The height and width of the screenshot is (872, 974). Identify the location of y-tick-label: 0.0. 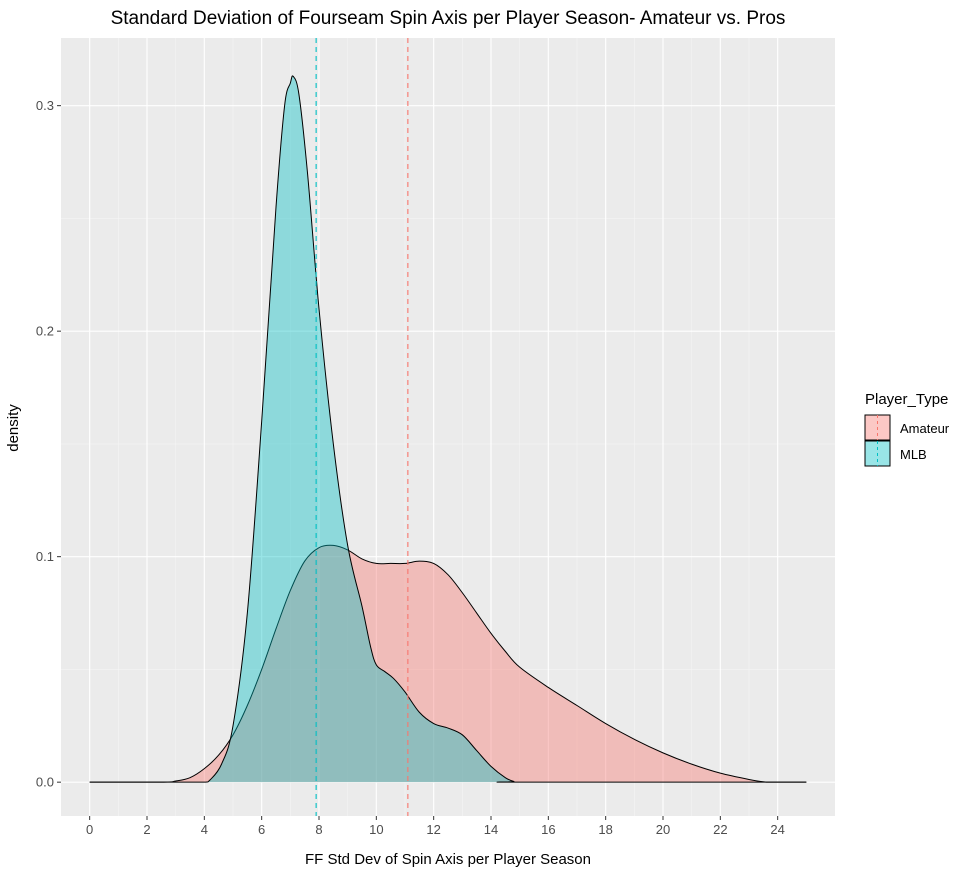
(45, 782).